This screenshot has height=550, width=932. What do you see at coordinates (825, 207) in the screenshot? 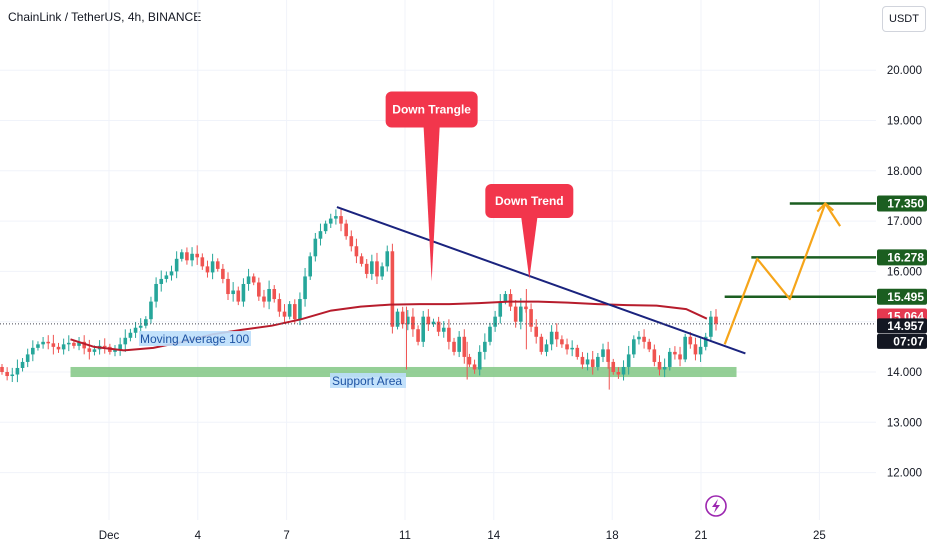
I see `projection-arrowhead` at bounding box center [825, 207].